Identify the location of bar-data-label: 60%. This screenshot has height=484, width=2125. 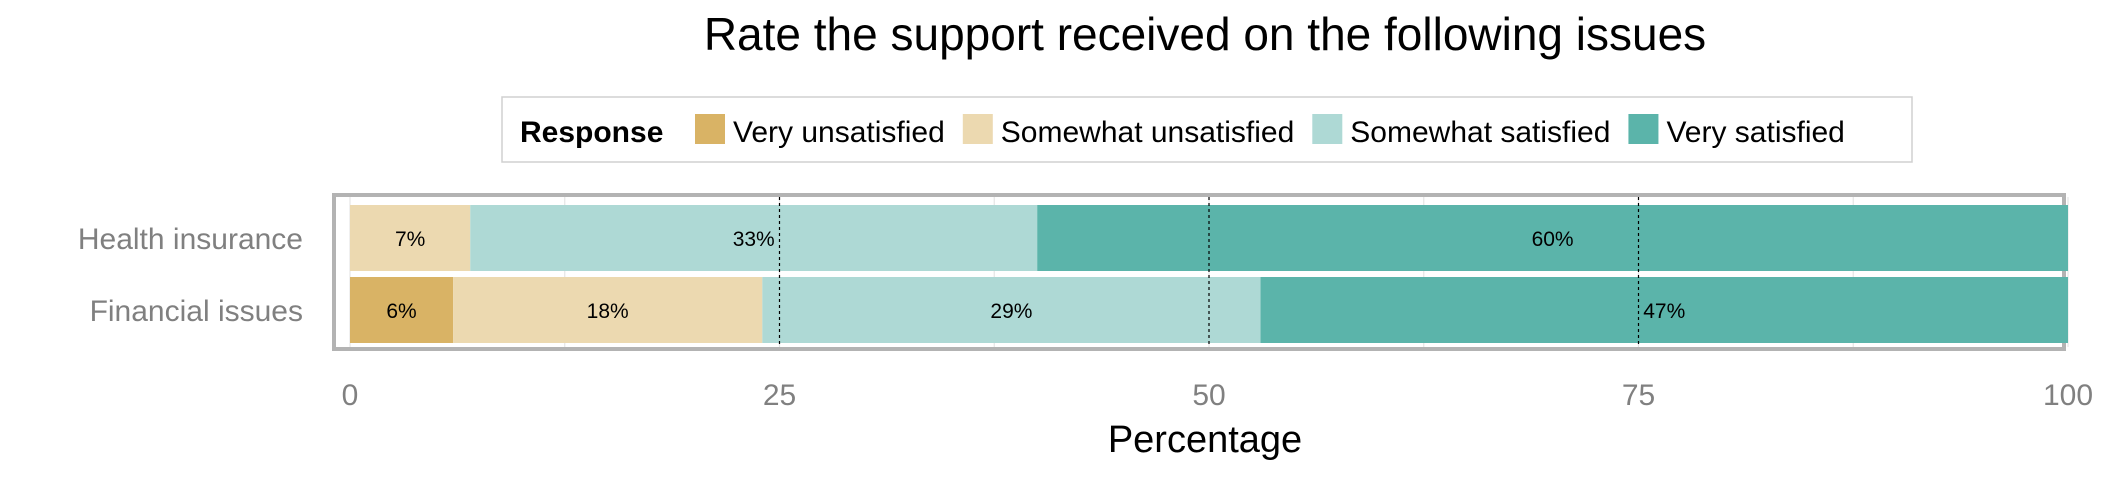
(1553, 239).